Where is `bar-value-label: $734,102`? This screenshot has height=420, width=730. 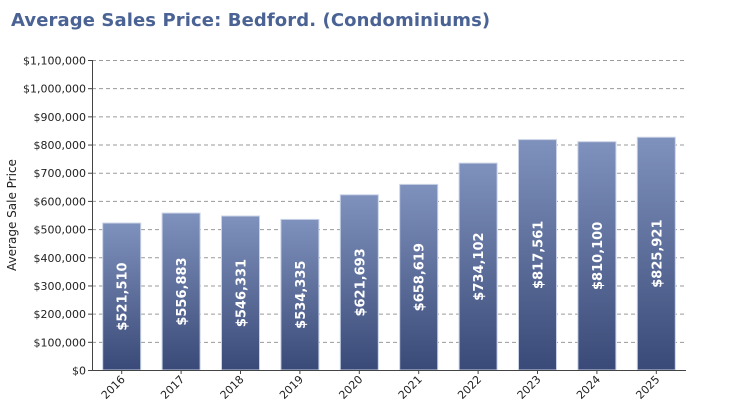
bar-value-label: $734,102 is located at coordinates (479, 266).